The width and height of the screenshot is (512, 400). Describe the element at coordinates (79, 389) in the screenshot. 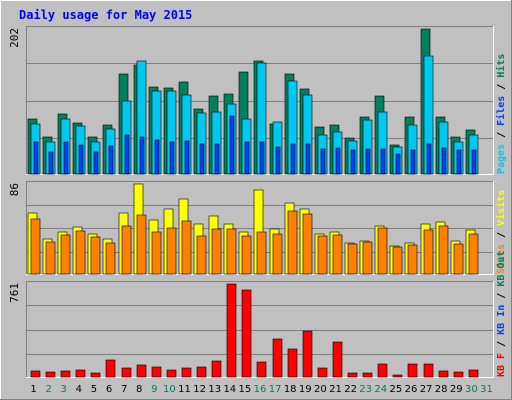

I see `x-tick-label-day-4: 4` at that location.